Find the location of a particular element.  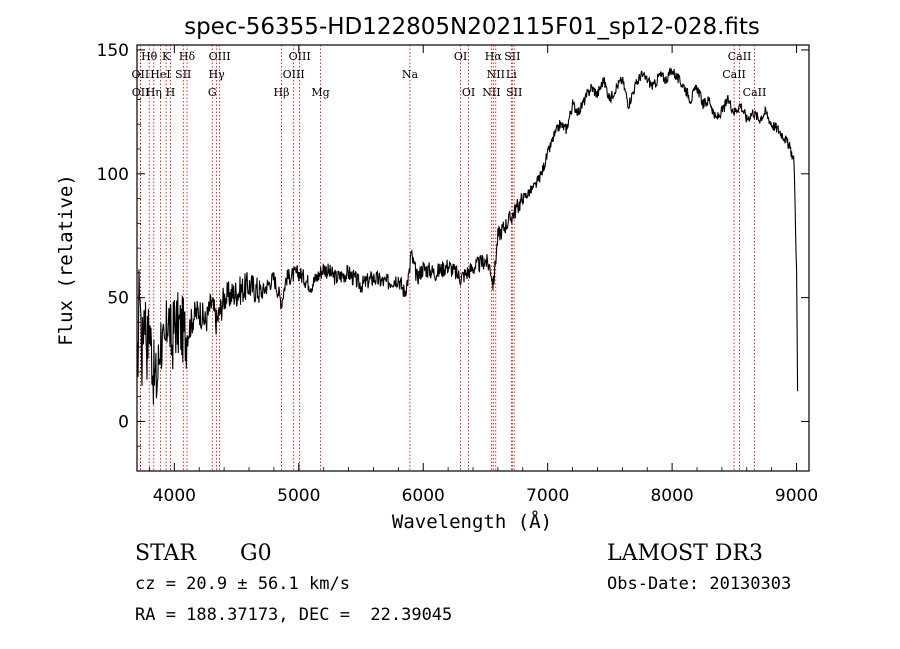

line-label-10: HeI is located at coordinates (160, 74).